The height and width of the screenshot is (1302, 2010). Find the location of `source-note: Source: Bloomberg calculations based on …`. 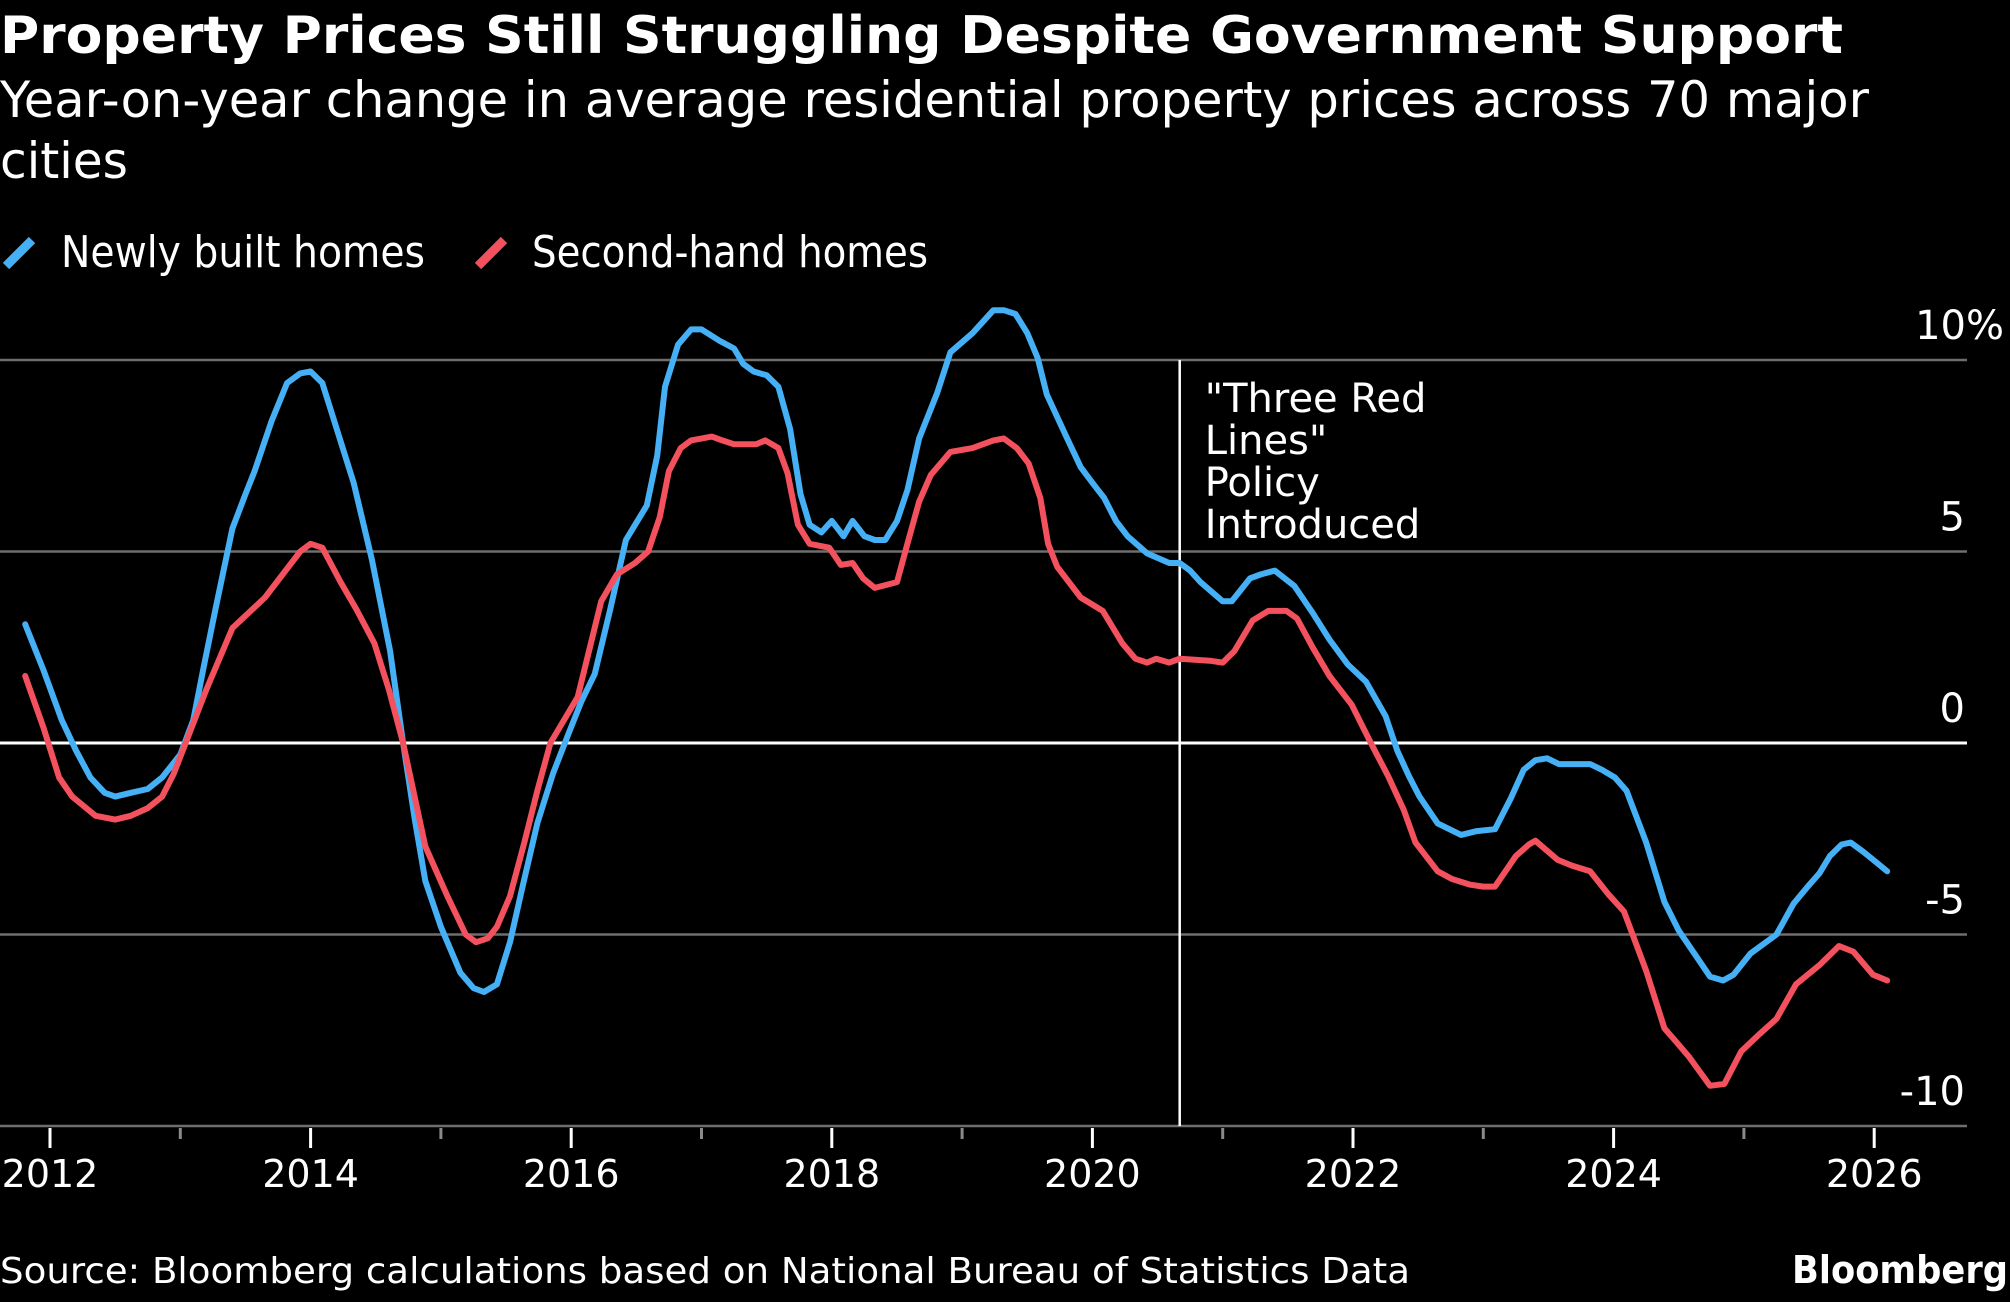

source-note: Source: Bloomberg calculations based on … is located at coordinates (705, 1271).